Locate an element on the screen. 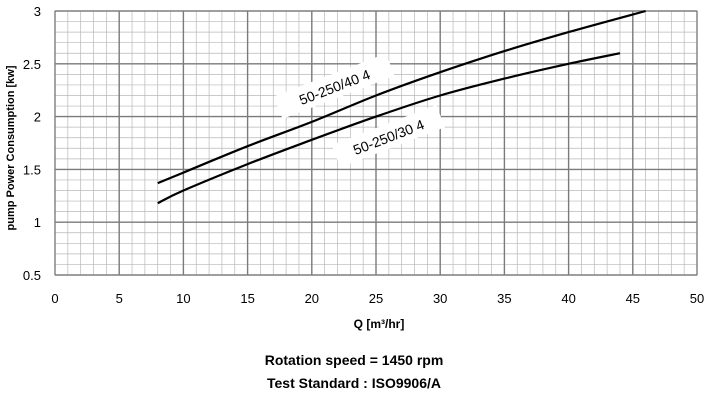 Image resolution: width=708 pixels, height=402 pixels. x-tick-labels: 0 5 10 15 20 25 30 35 40 45 50 is located at coordinates (377, 298).